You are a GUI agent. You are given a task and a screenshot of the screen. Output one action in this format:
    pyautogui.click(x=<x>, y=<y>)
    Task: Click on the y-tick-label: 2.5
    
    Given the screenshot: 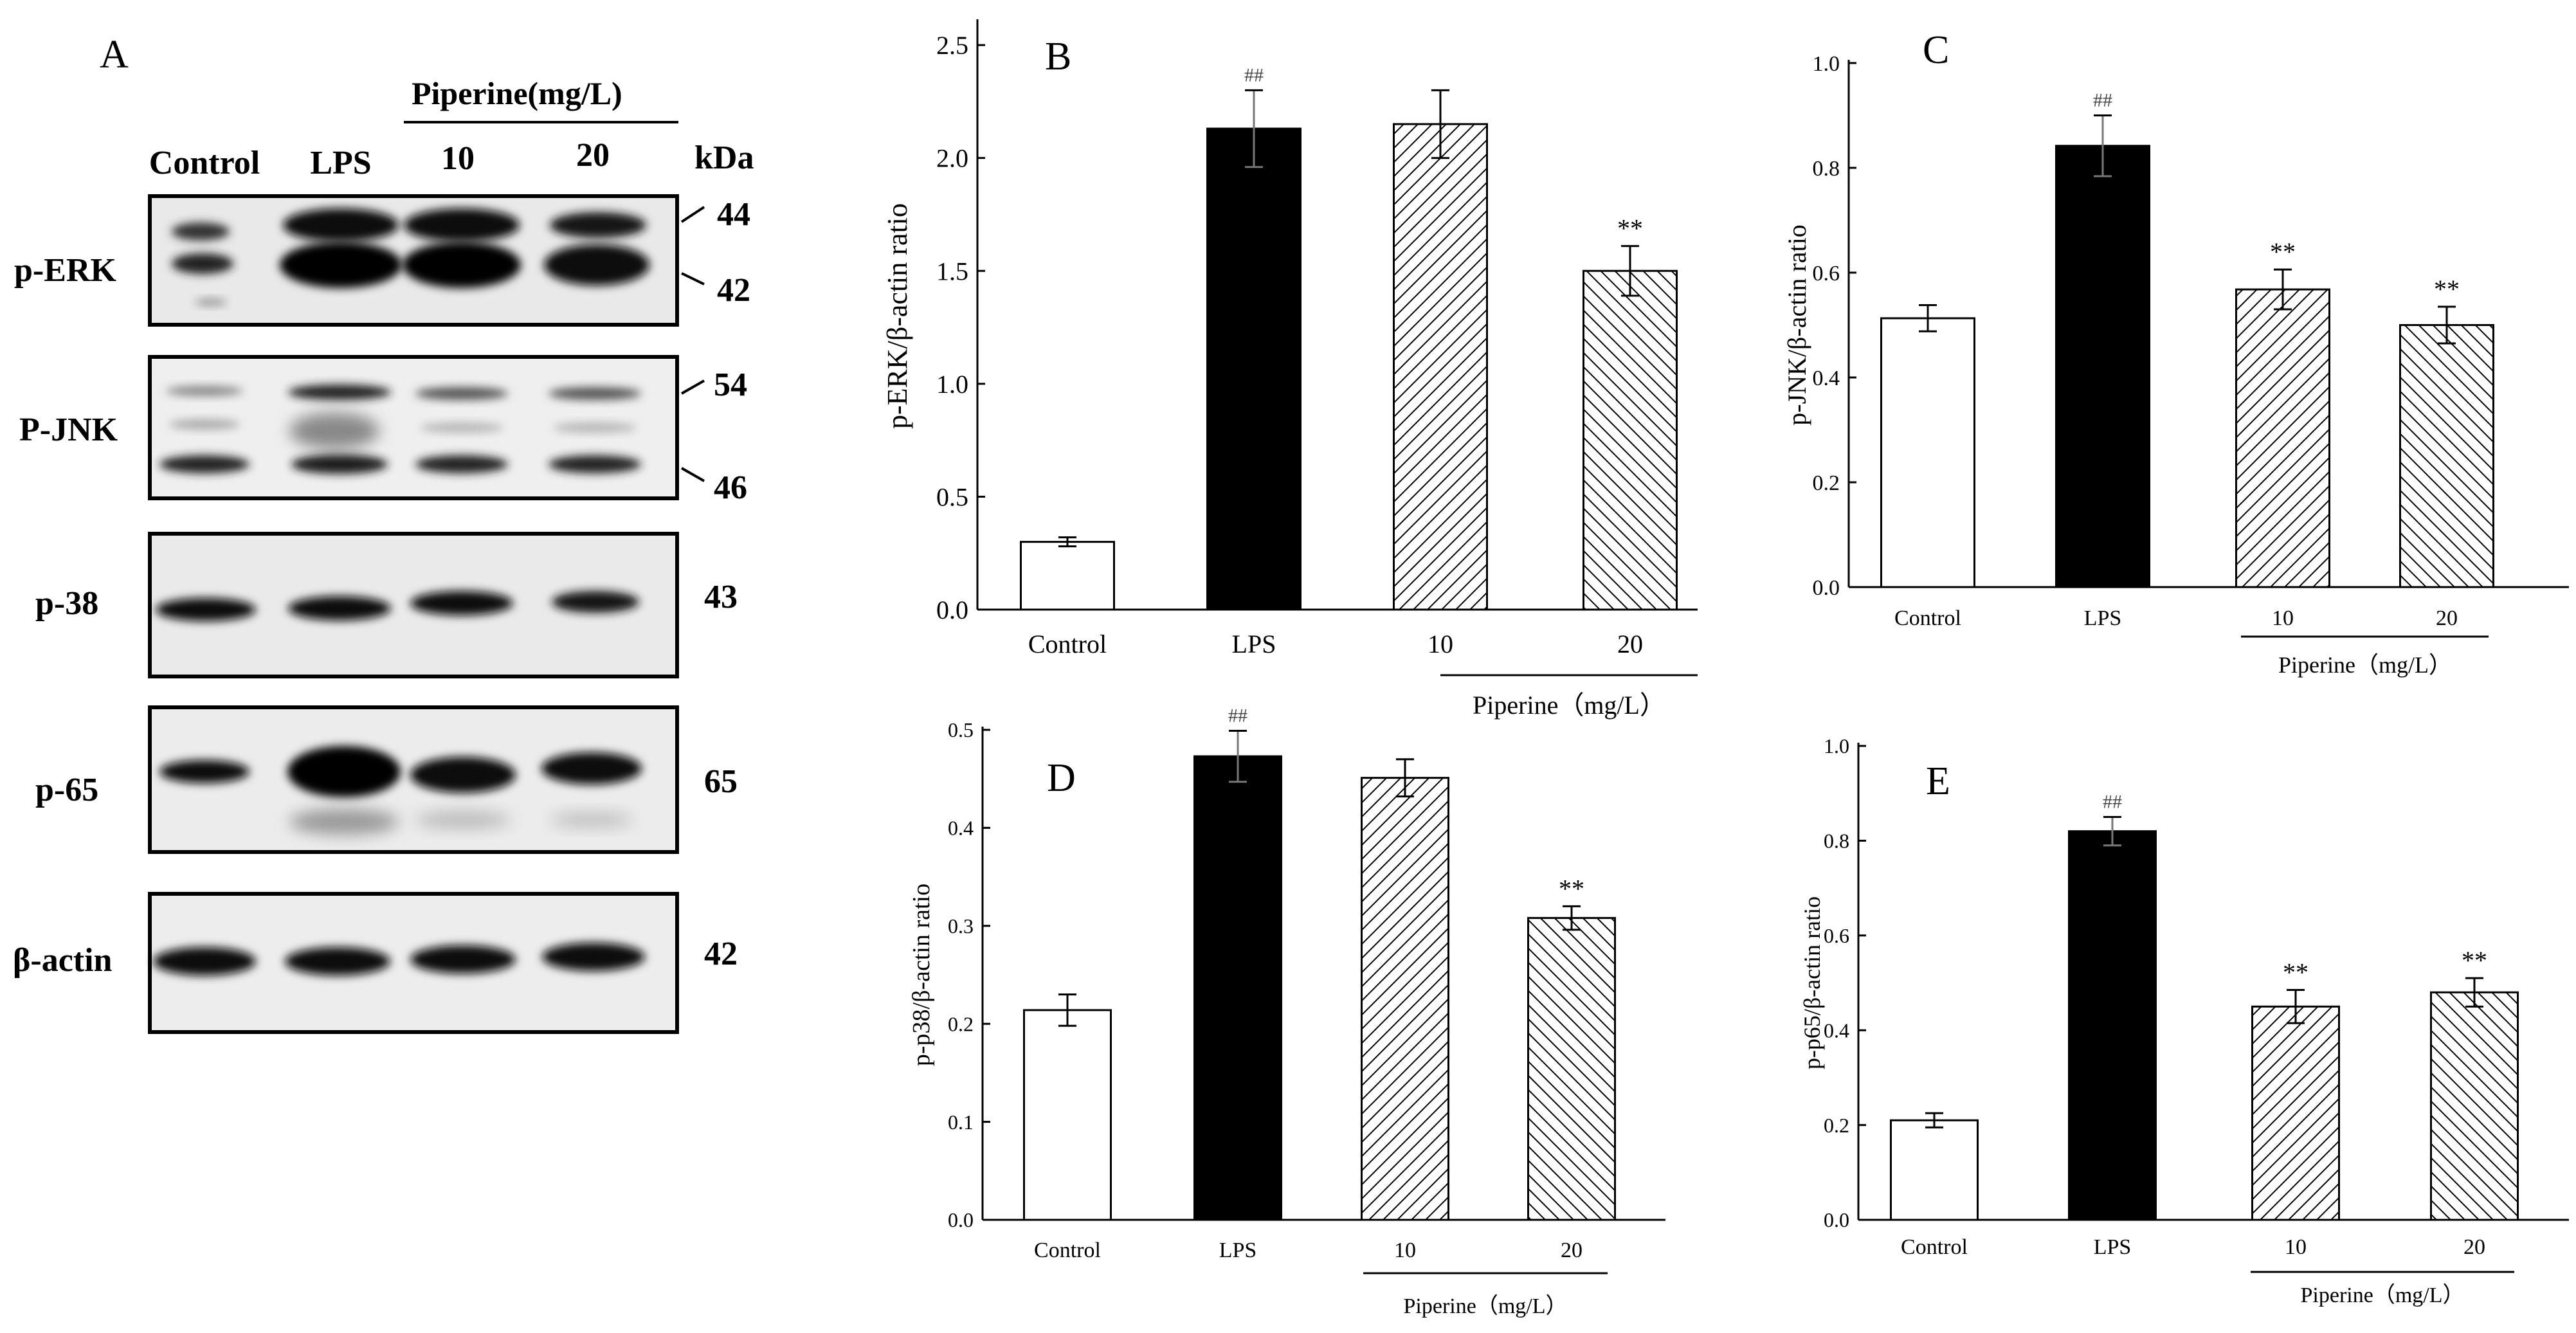 What is the action you would take?
    pyautogui.click(x=952, y=45)
    